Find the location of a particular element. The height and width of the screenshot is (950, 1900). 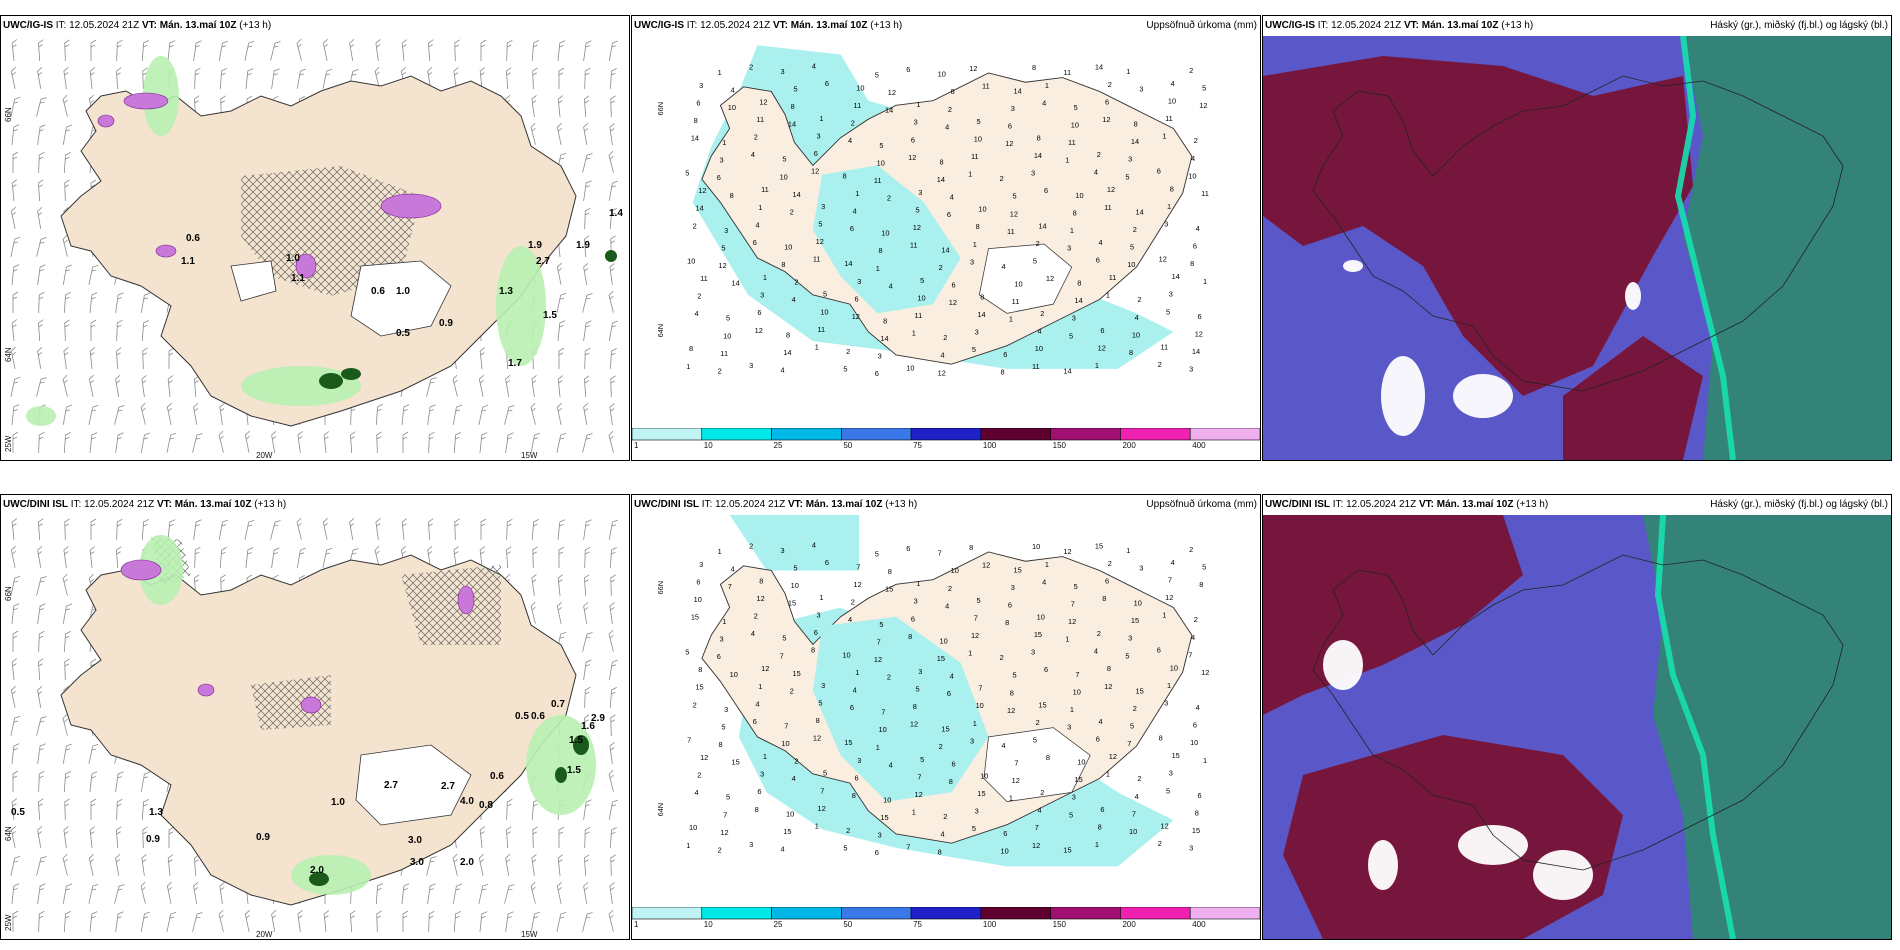

valid-time: Mán. 13.maí 10Z is located at coordinates (213, 504).